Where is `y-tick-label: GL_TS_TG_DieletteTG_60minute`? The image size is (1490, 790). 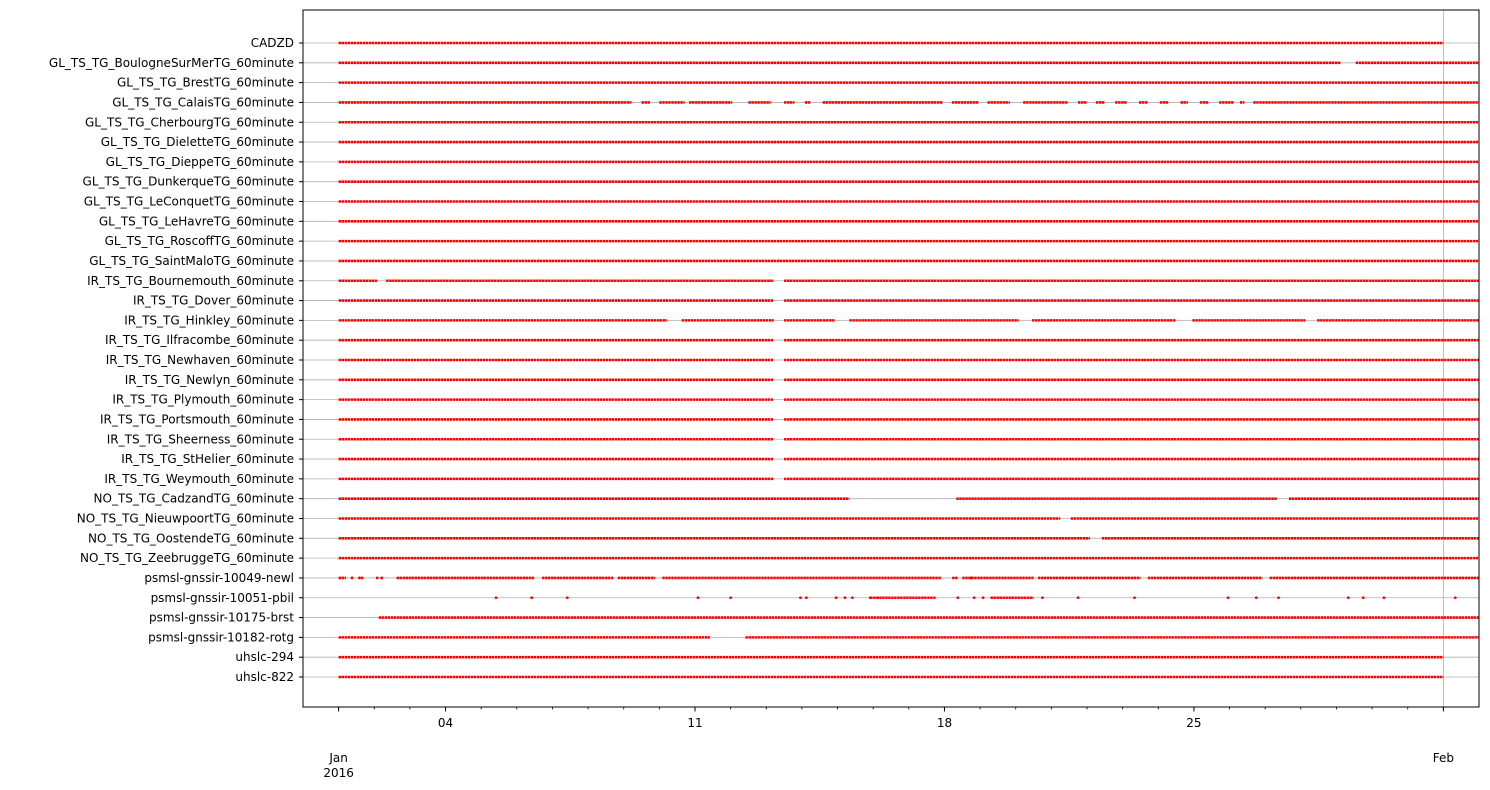 y-tick-label: GL_TS_TG_DieletteTG_60minute is located at coordinates (197, 142).